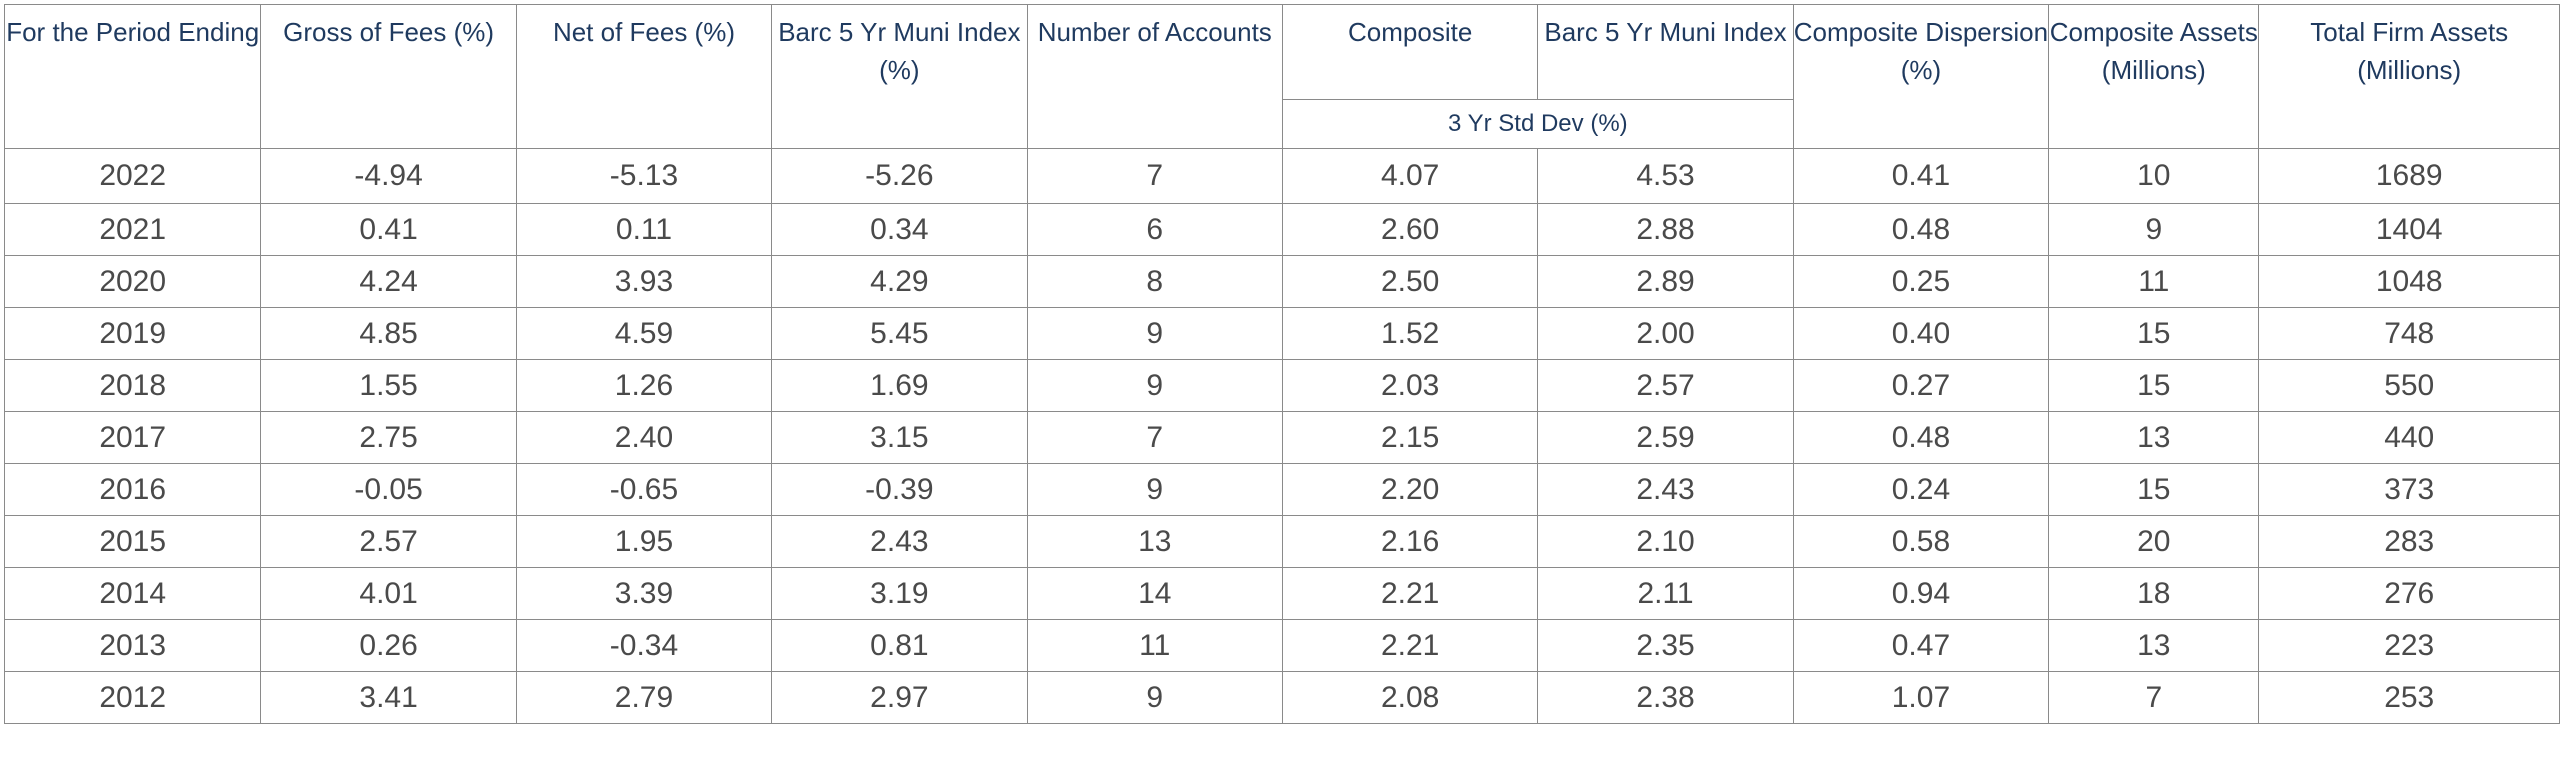 The image size is (2560, 770). I want to click on cell-net: 3.39, so click(644, 593).